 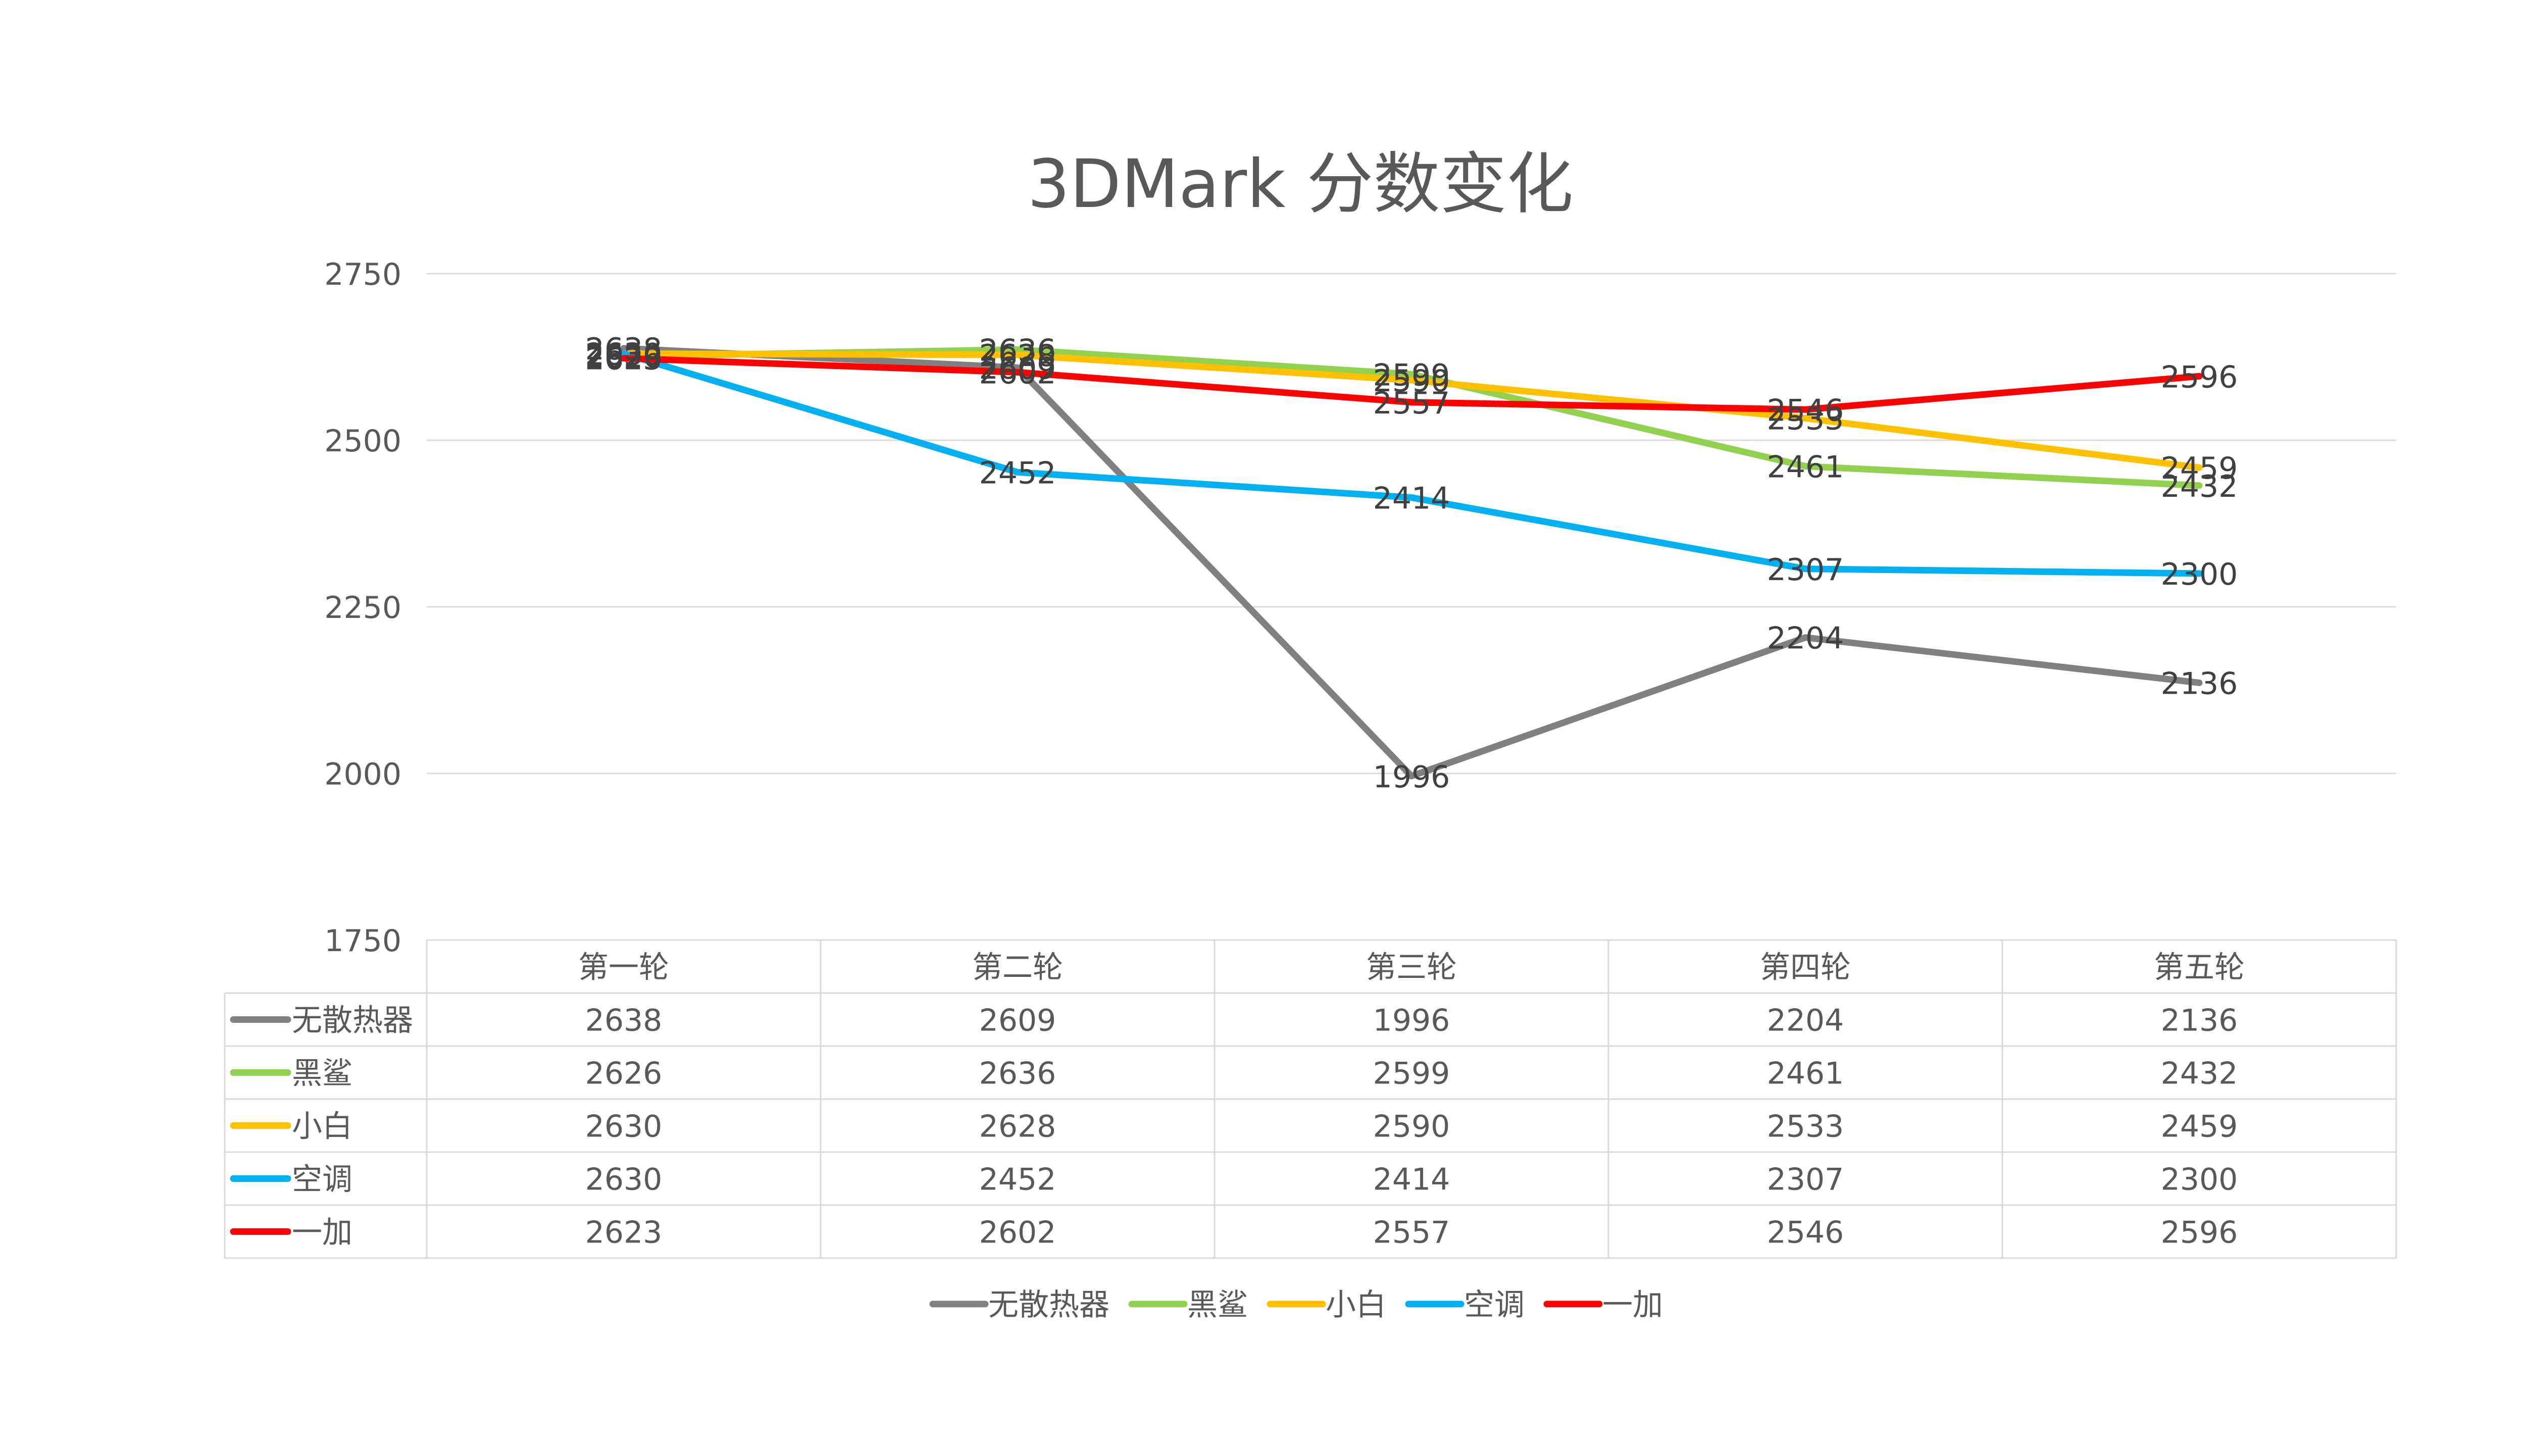 I want to click on x-category-label: 第一轮, so click(x=623, y=968).